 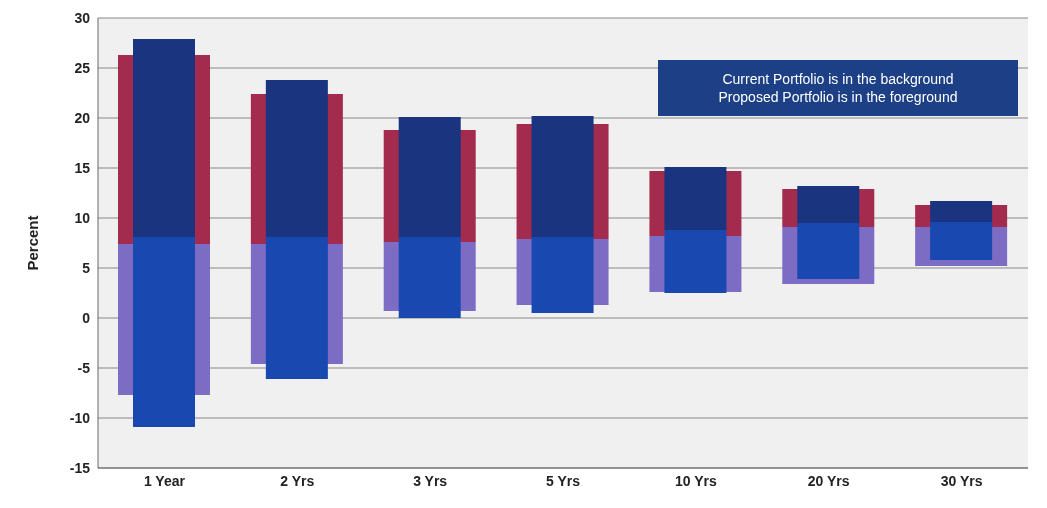 What do you see at coordinates (80, 417) in the screenshot?
I see `y-tick-label: -10` at bounding box center [80, 417].